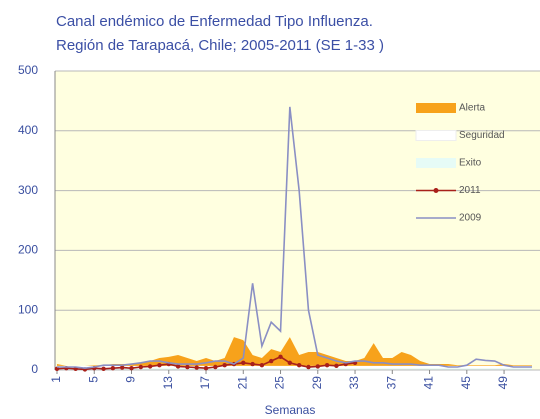 The height and width of the screenshot is (419, 540). What do you see at coordinates (28, 250) in the screenshot?
I see `y-tick-label: 200` at bounding box center [28, 250].